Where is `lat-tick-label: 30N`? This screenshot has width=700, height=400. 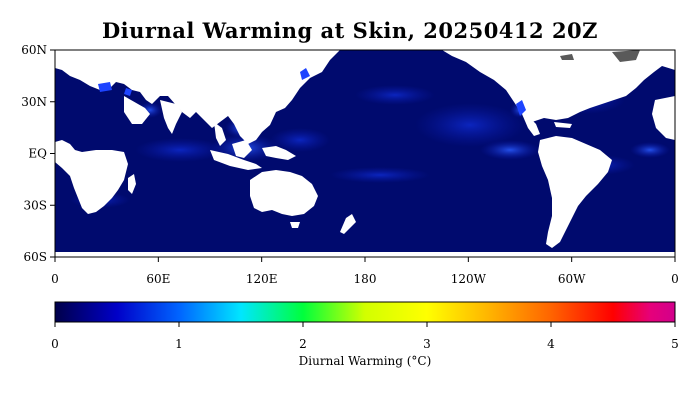
lat-tick-label: 30N is located at coordinates (34, 102).